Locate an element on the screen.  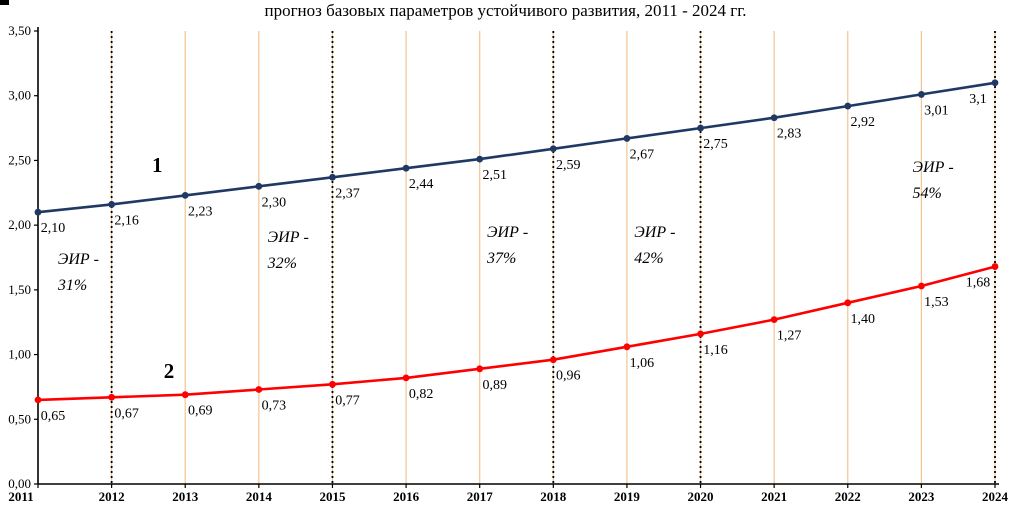
x-tick-label: 2011 is located at coordinates (20, 496).